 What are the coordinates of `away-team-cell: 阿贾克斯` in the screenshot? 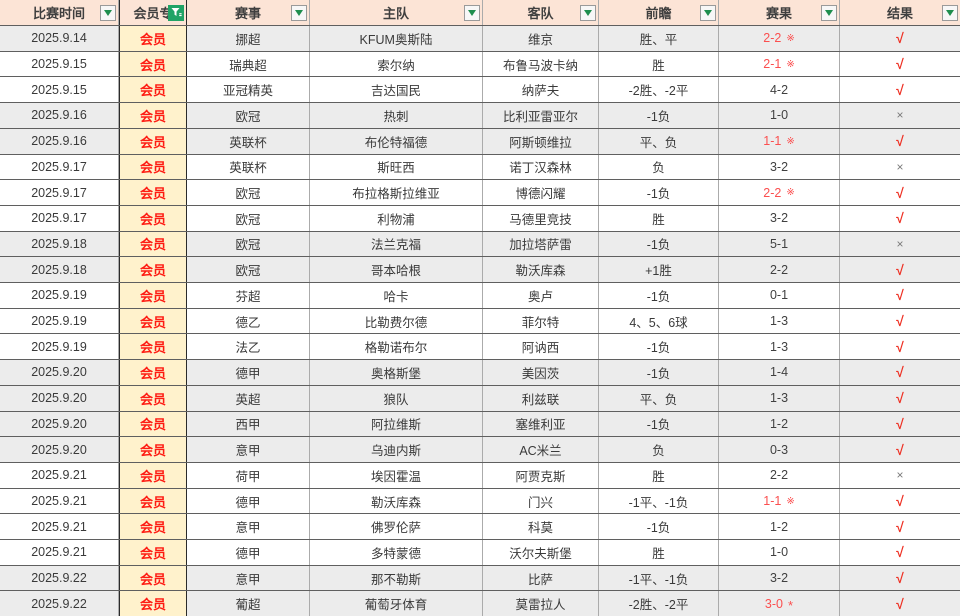 It's located at (541, 475).